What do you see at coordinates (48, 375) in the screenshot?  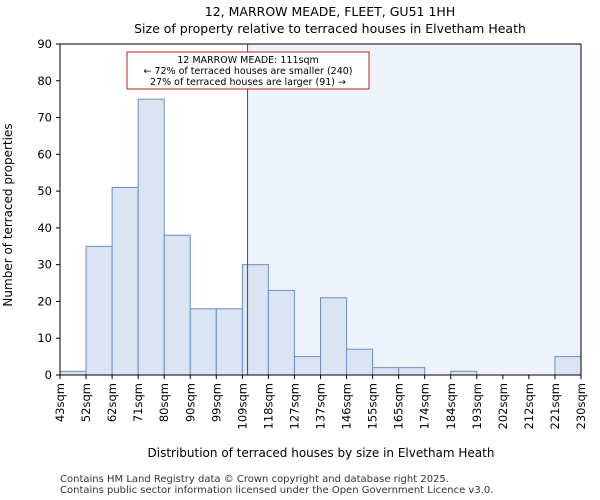 I see `y-tick-label: 0` at bounding box center [48, 375].